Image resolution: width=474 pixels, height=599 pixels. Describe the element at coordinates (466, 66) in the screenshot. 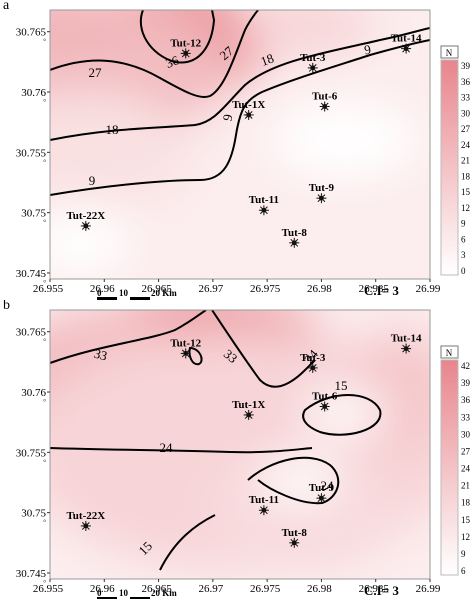

I see `legend-tick-label: 39` at that location.